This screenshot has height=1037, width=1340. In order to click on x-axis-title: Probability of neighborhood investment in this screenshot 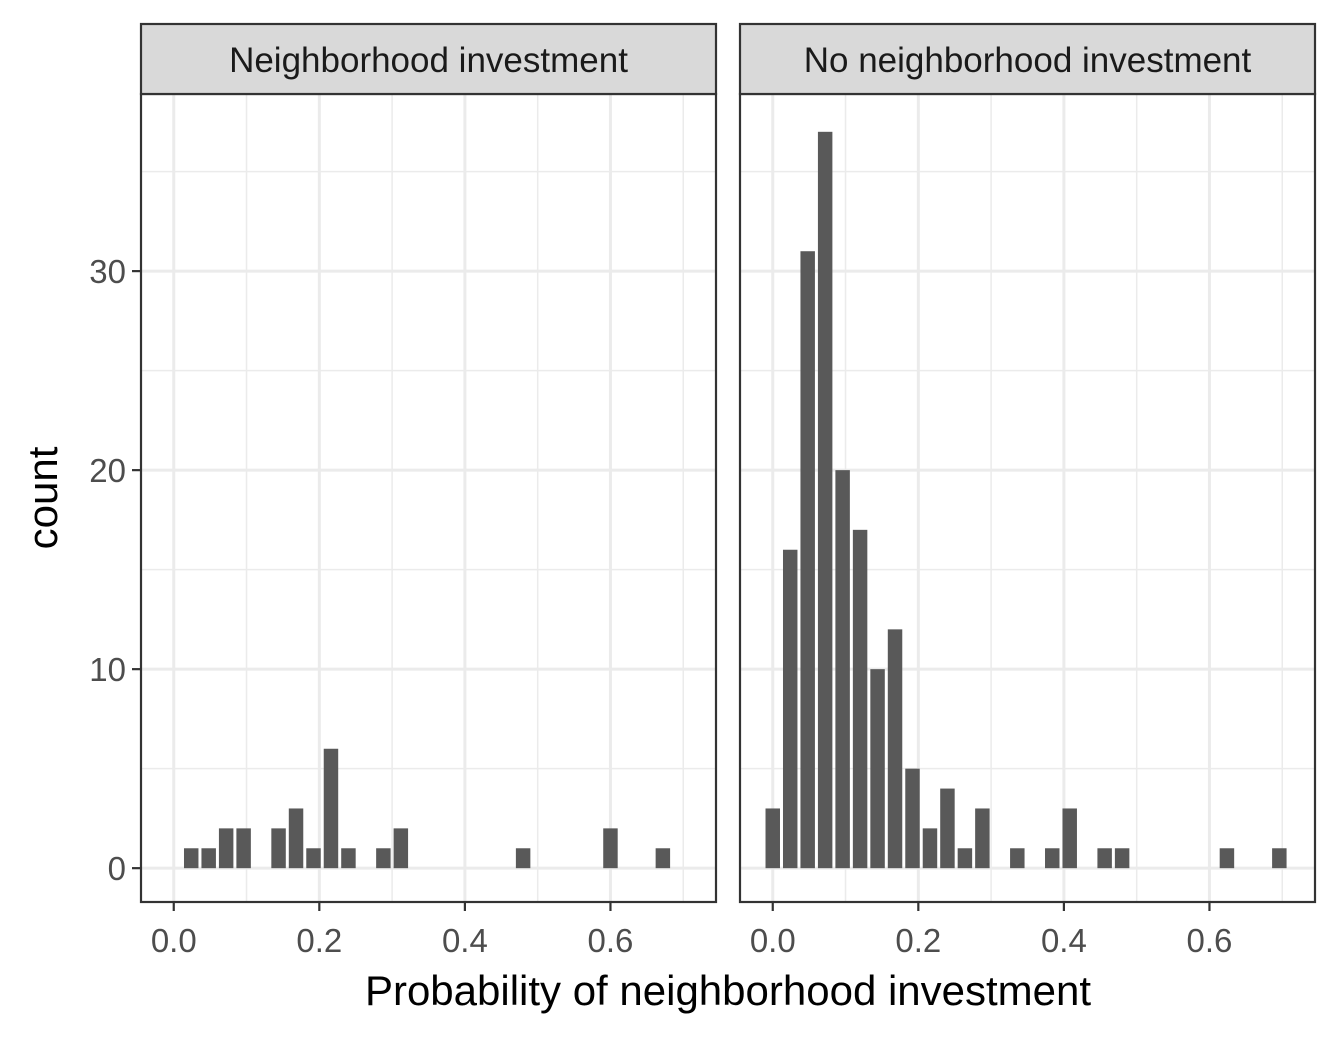, I will do `click(728, 990)`.